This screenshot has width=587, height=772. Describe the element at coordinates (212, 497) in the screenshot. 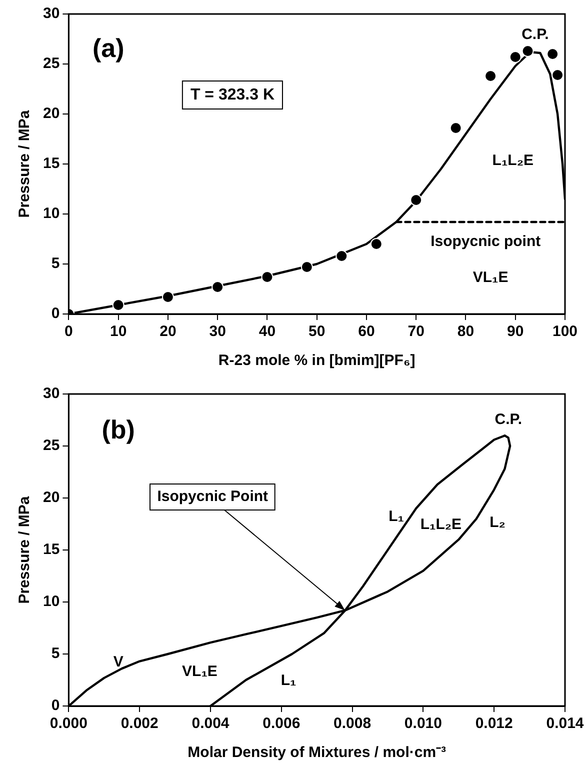

I see `annotation: Isopycnic Point` at that location.